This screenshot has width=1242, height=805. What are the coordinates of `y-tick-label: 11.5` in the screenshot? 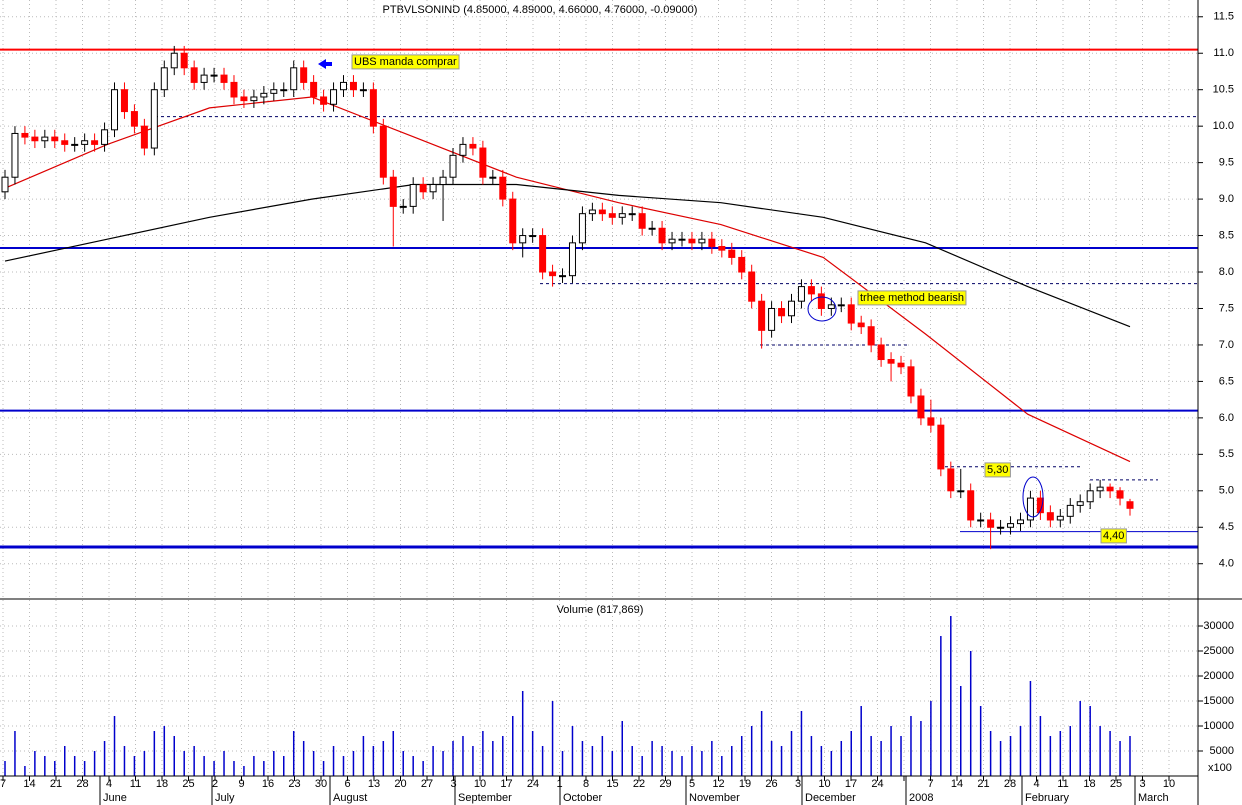 It's located at (1223, 17).